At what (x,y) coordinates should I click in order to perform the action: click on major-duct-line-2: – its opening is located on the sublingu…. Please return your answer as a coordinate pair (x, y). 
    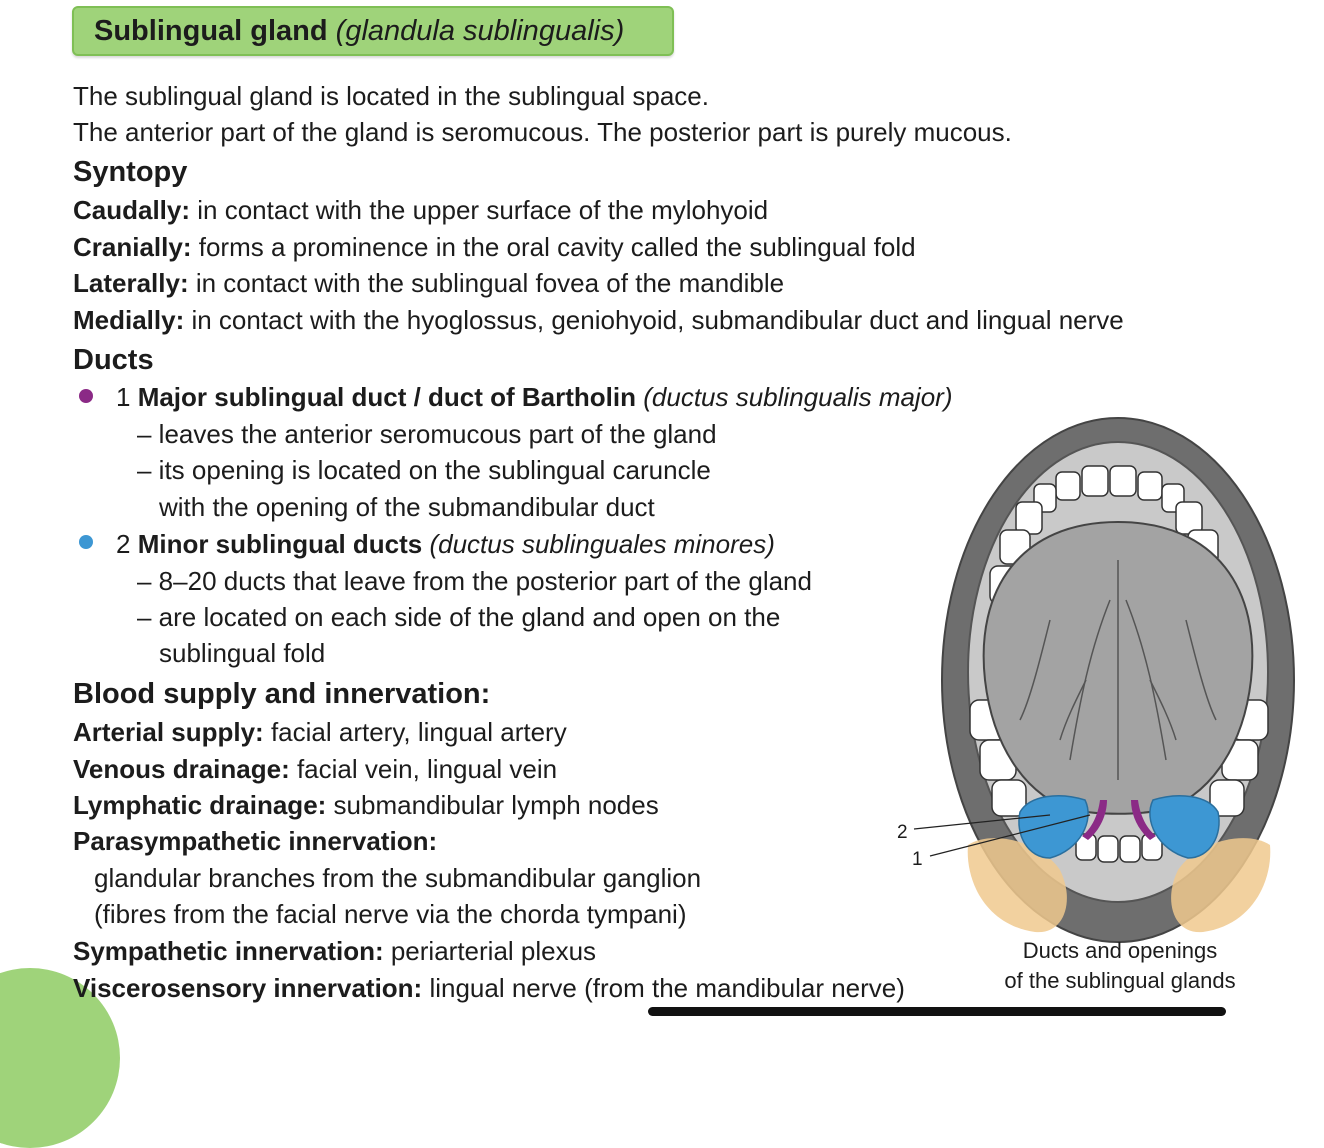
    Looking at the image, I should click on (424, 470).